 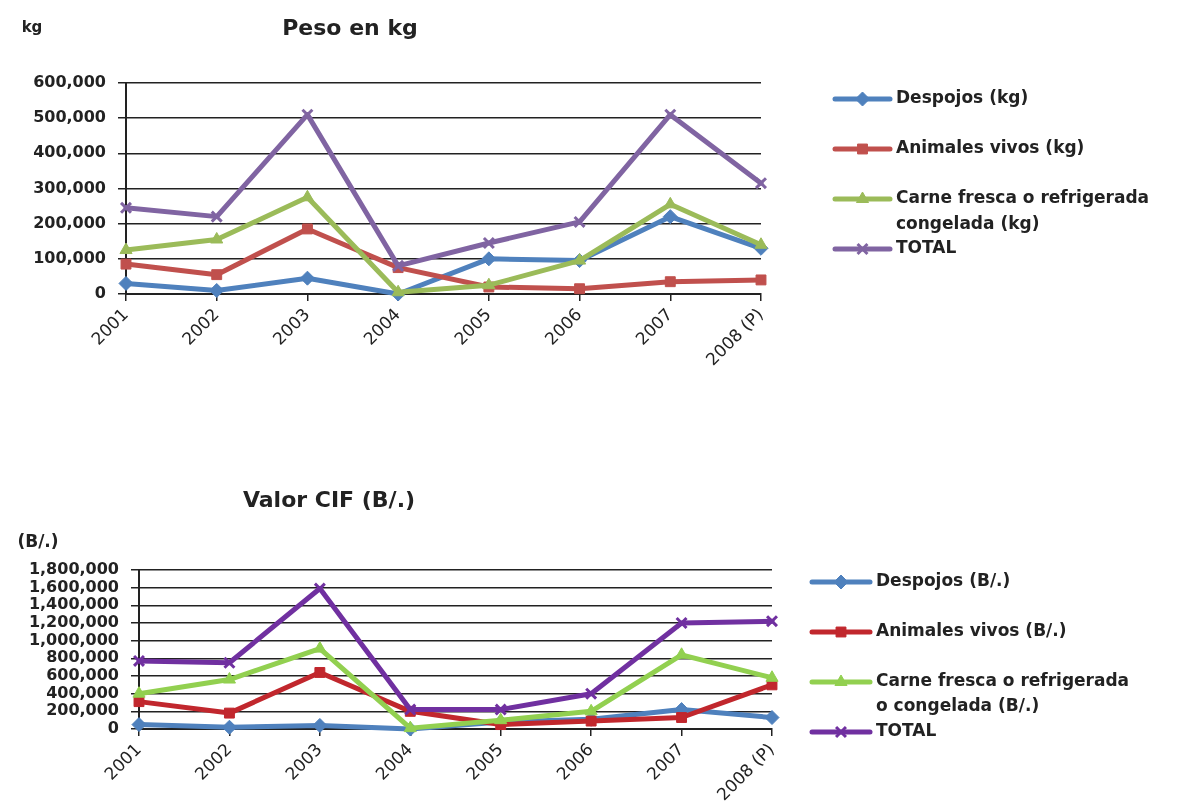 What do you see at coordinates (69, 117) in the screenshot?
I see `y-tick-label: 500,000` at bounding box center [69, 117].